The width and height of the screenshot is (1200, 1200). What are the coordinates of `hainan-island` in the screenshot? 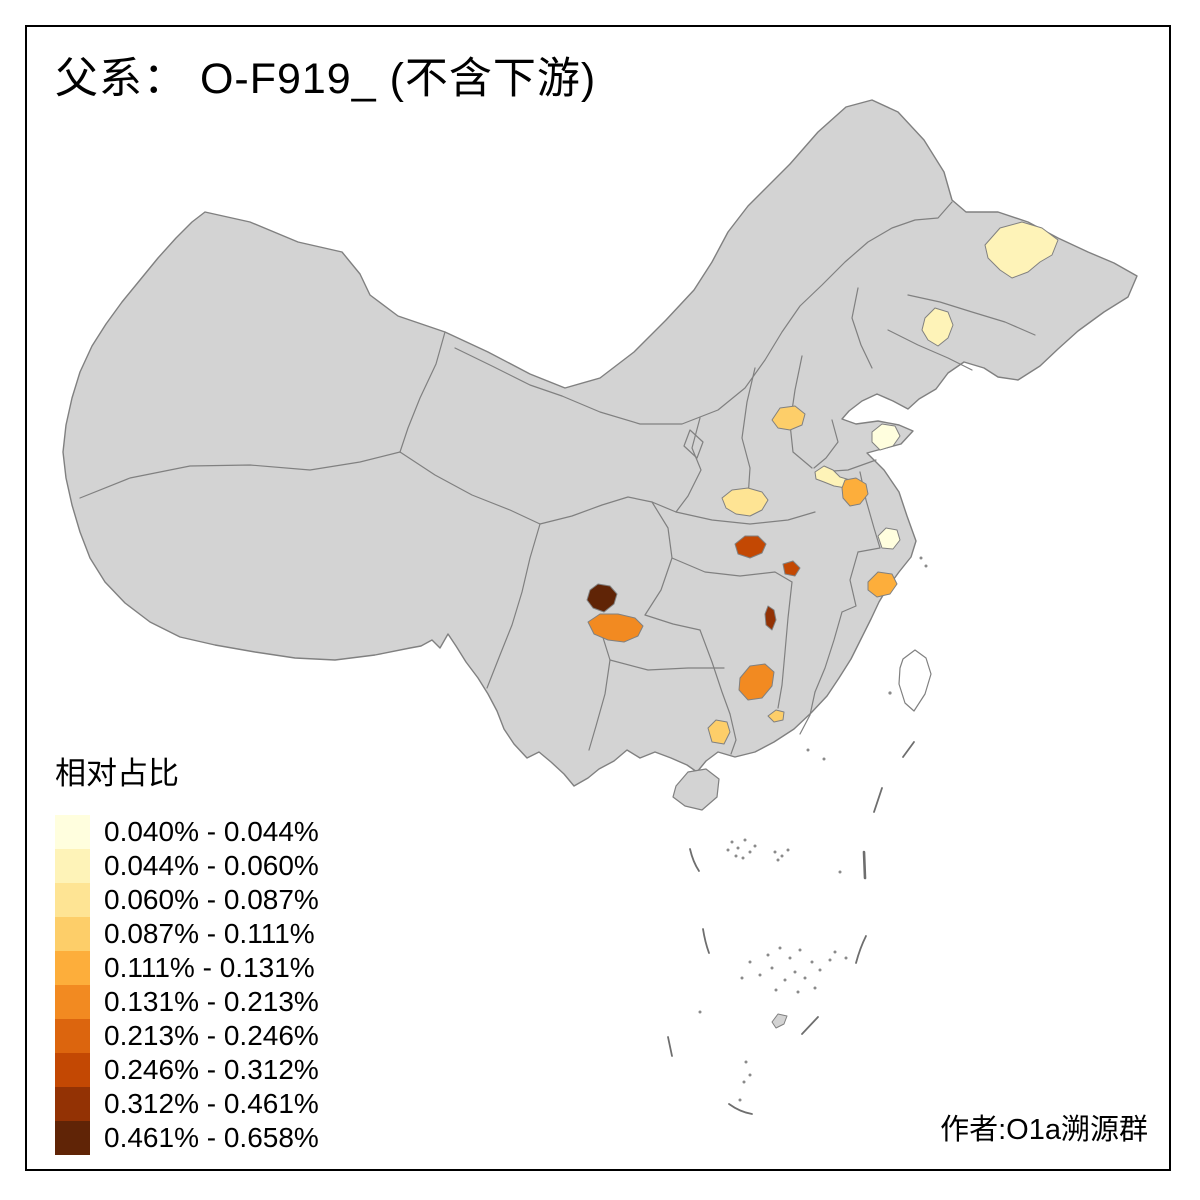 It's located at (696, 789).